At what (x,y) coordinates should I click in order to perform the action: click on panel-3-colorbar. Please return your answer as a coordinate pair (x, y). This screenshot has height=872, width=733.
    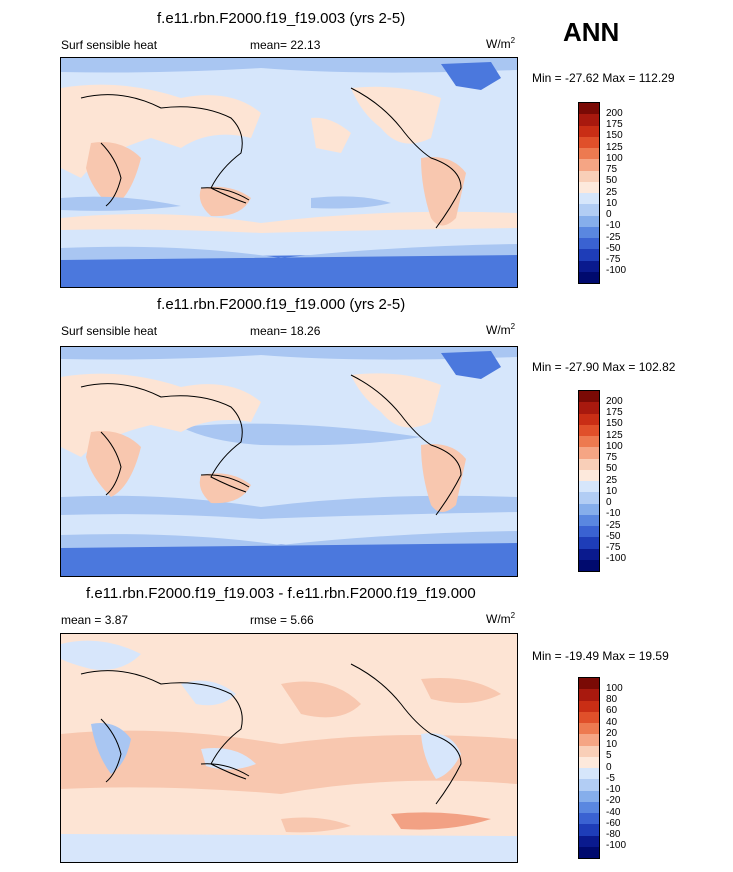
    Looking at the image, I should click on (589, 768).